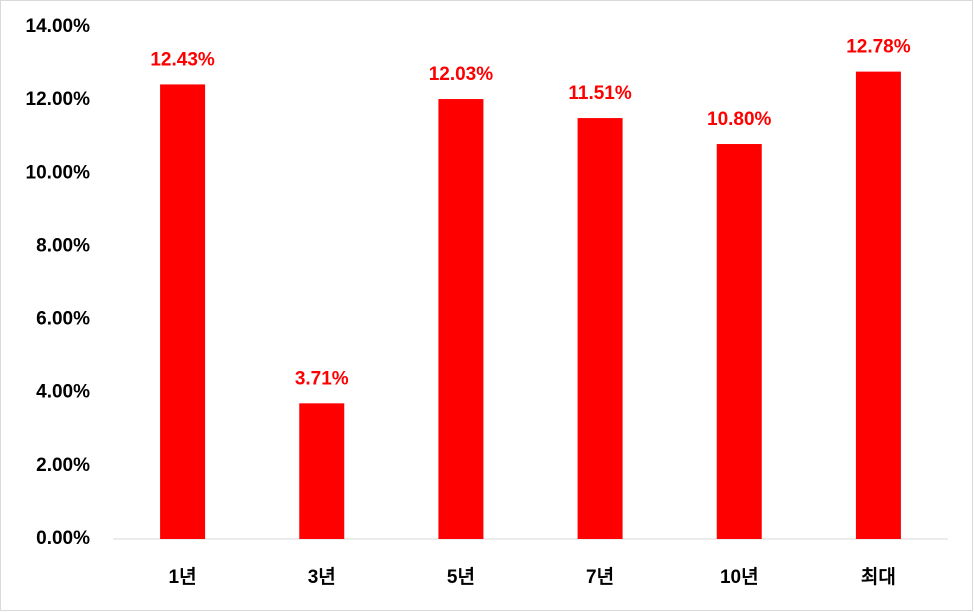  What do you see at coordinates (322, 577) in the screenshot?
I see `x-tick-label: 3년` at bounding box center [322, 577].